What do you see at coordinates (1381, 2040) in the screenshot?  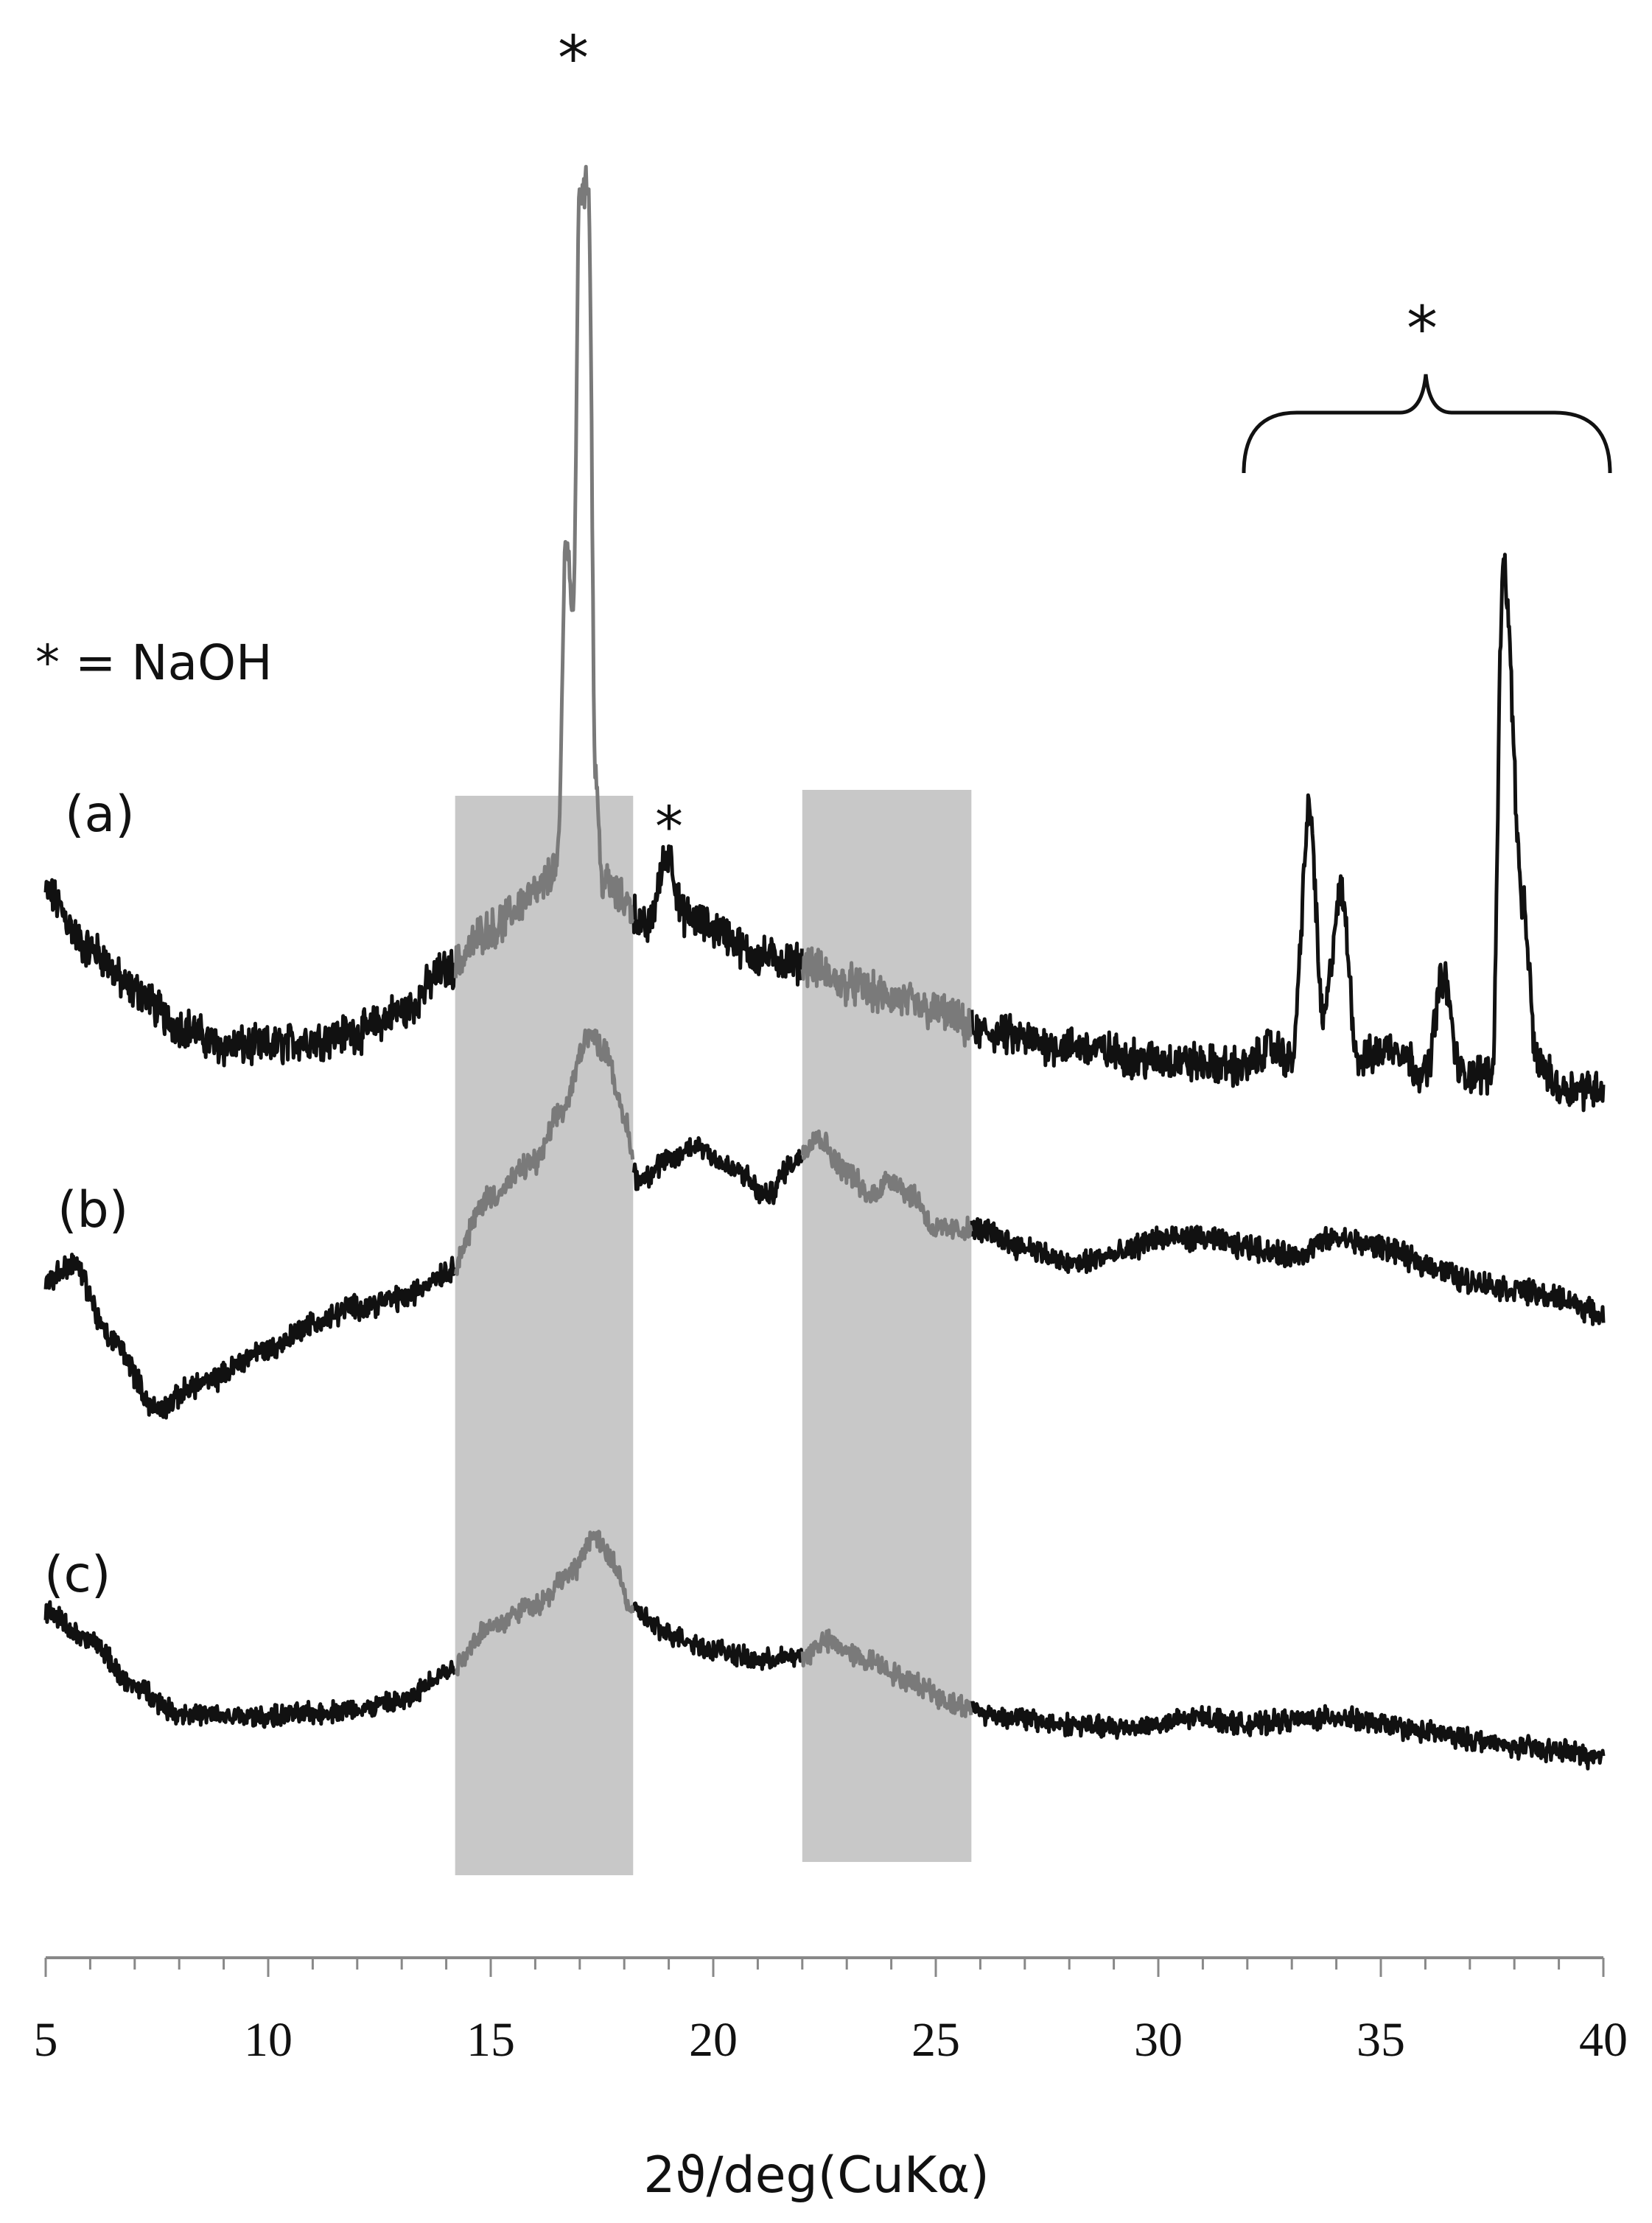 I see `x-tick-label: 35` at bounding box center [1381, 2040].